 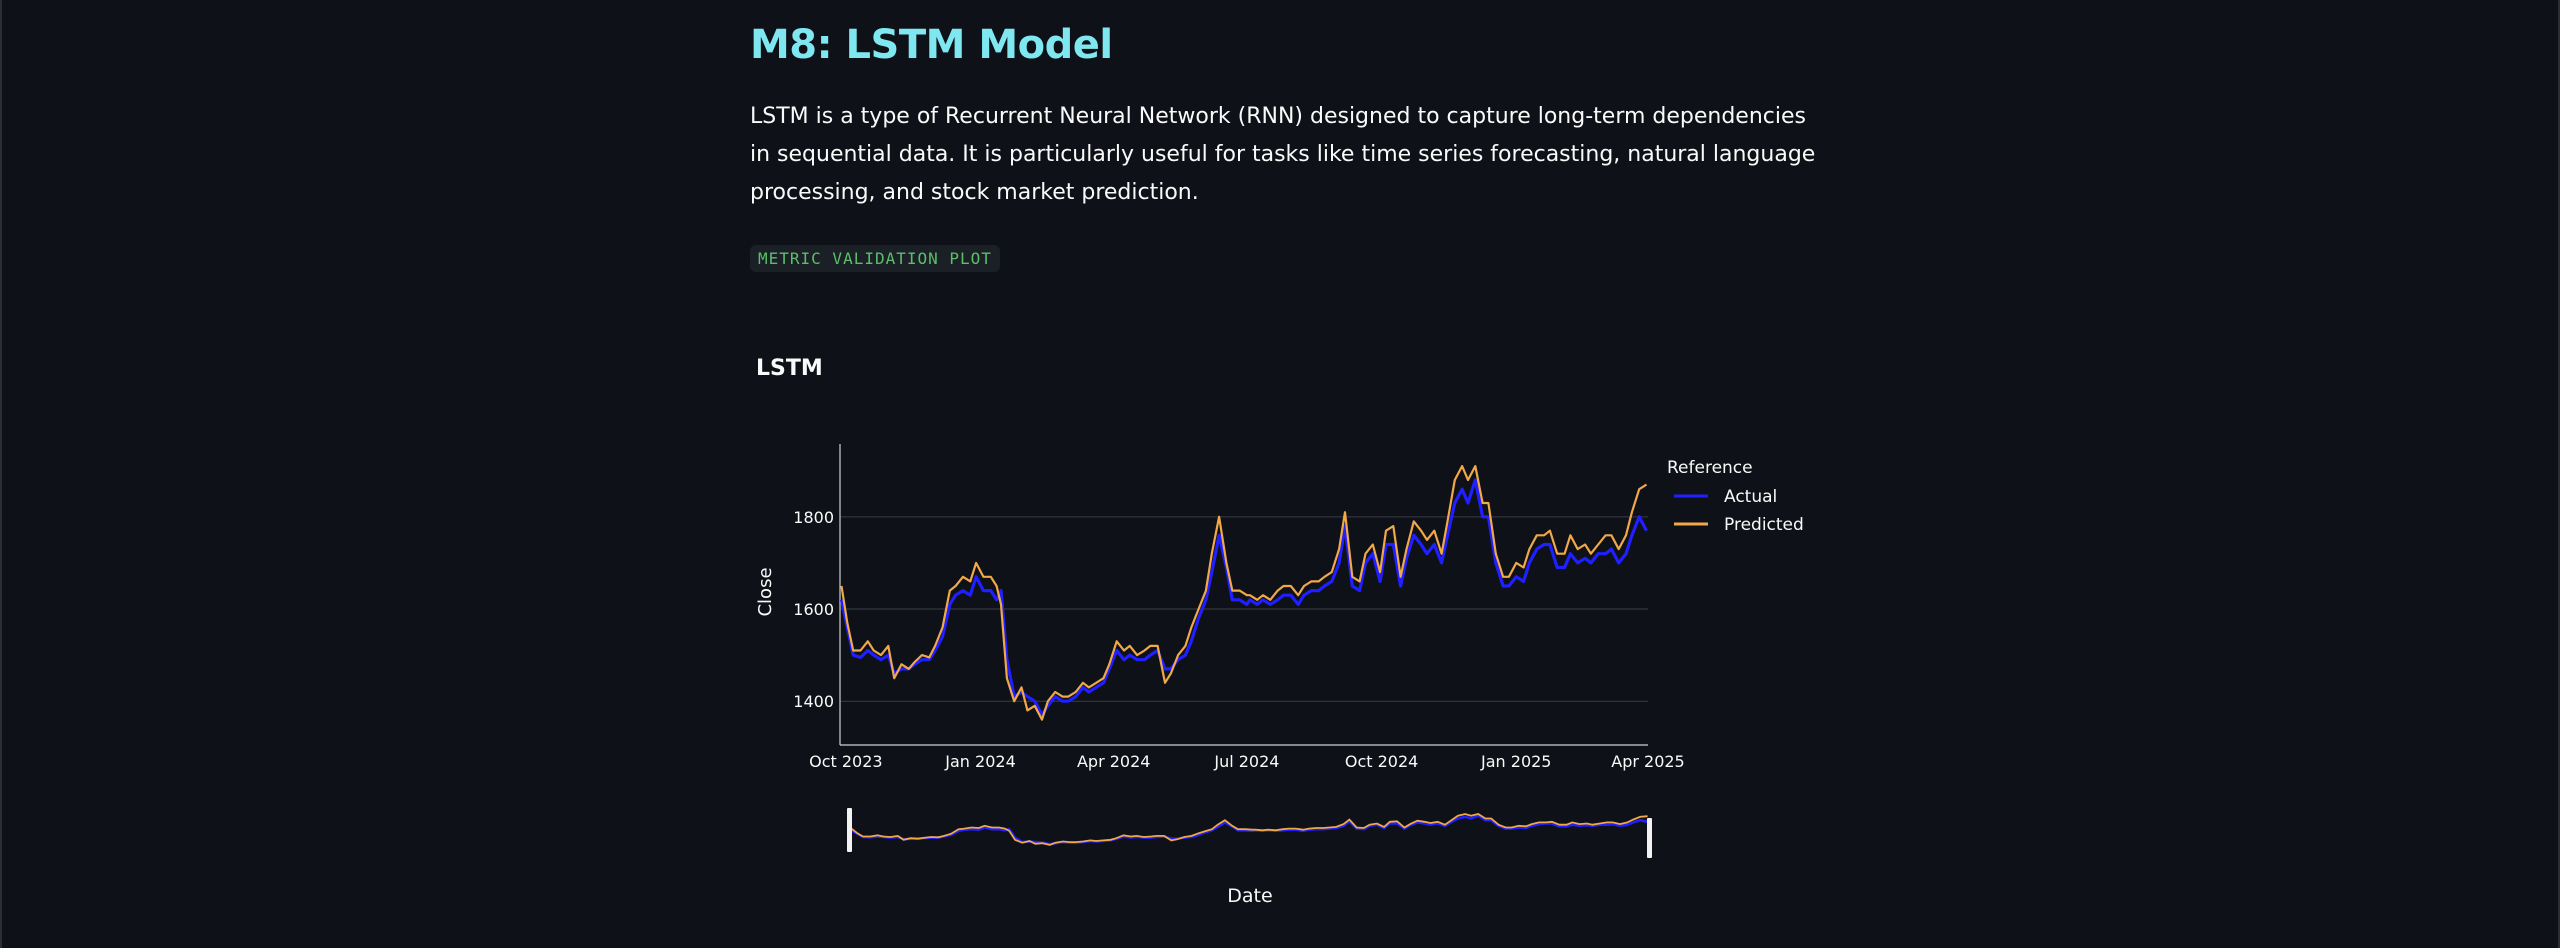 What do you see at coordinates (1244, 609) in the screenshot?
I see `chart-gridlines` at bounding box center [1244, 609].